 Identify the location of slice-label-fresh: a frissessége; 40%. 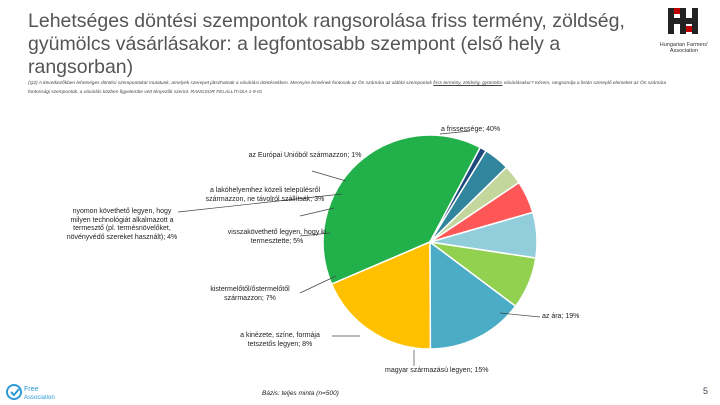
(471, 129).